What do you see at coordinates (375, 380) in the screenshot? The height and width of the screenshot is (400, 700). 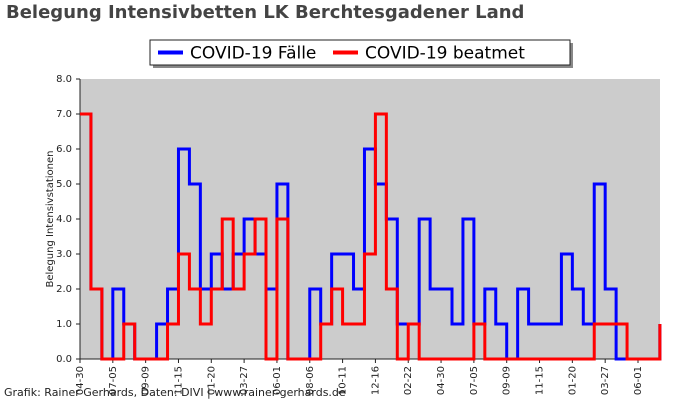 I see `x-tick-label: 12-16` at bounding box center [375, 380].